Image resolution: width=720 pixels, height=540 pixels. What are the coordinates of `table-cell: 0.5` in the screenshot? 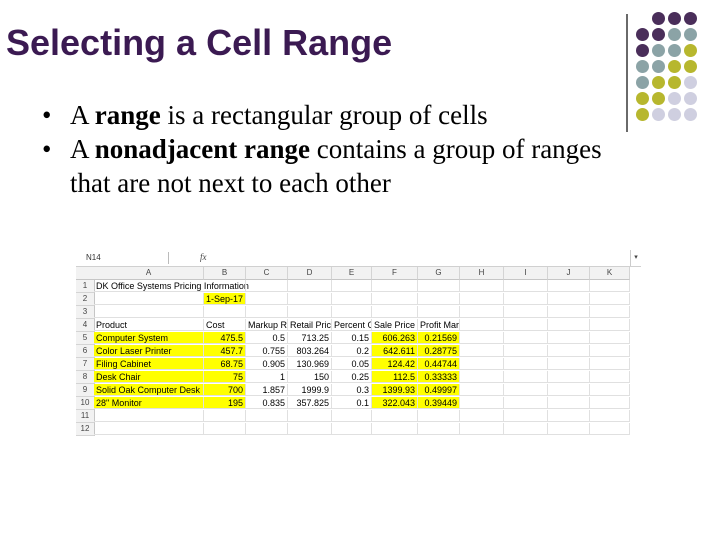 It's located at (267, 338).